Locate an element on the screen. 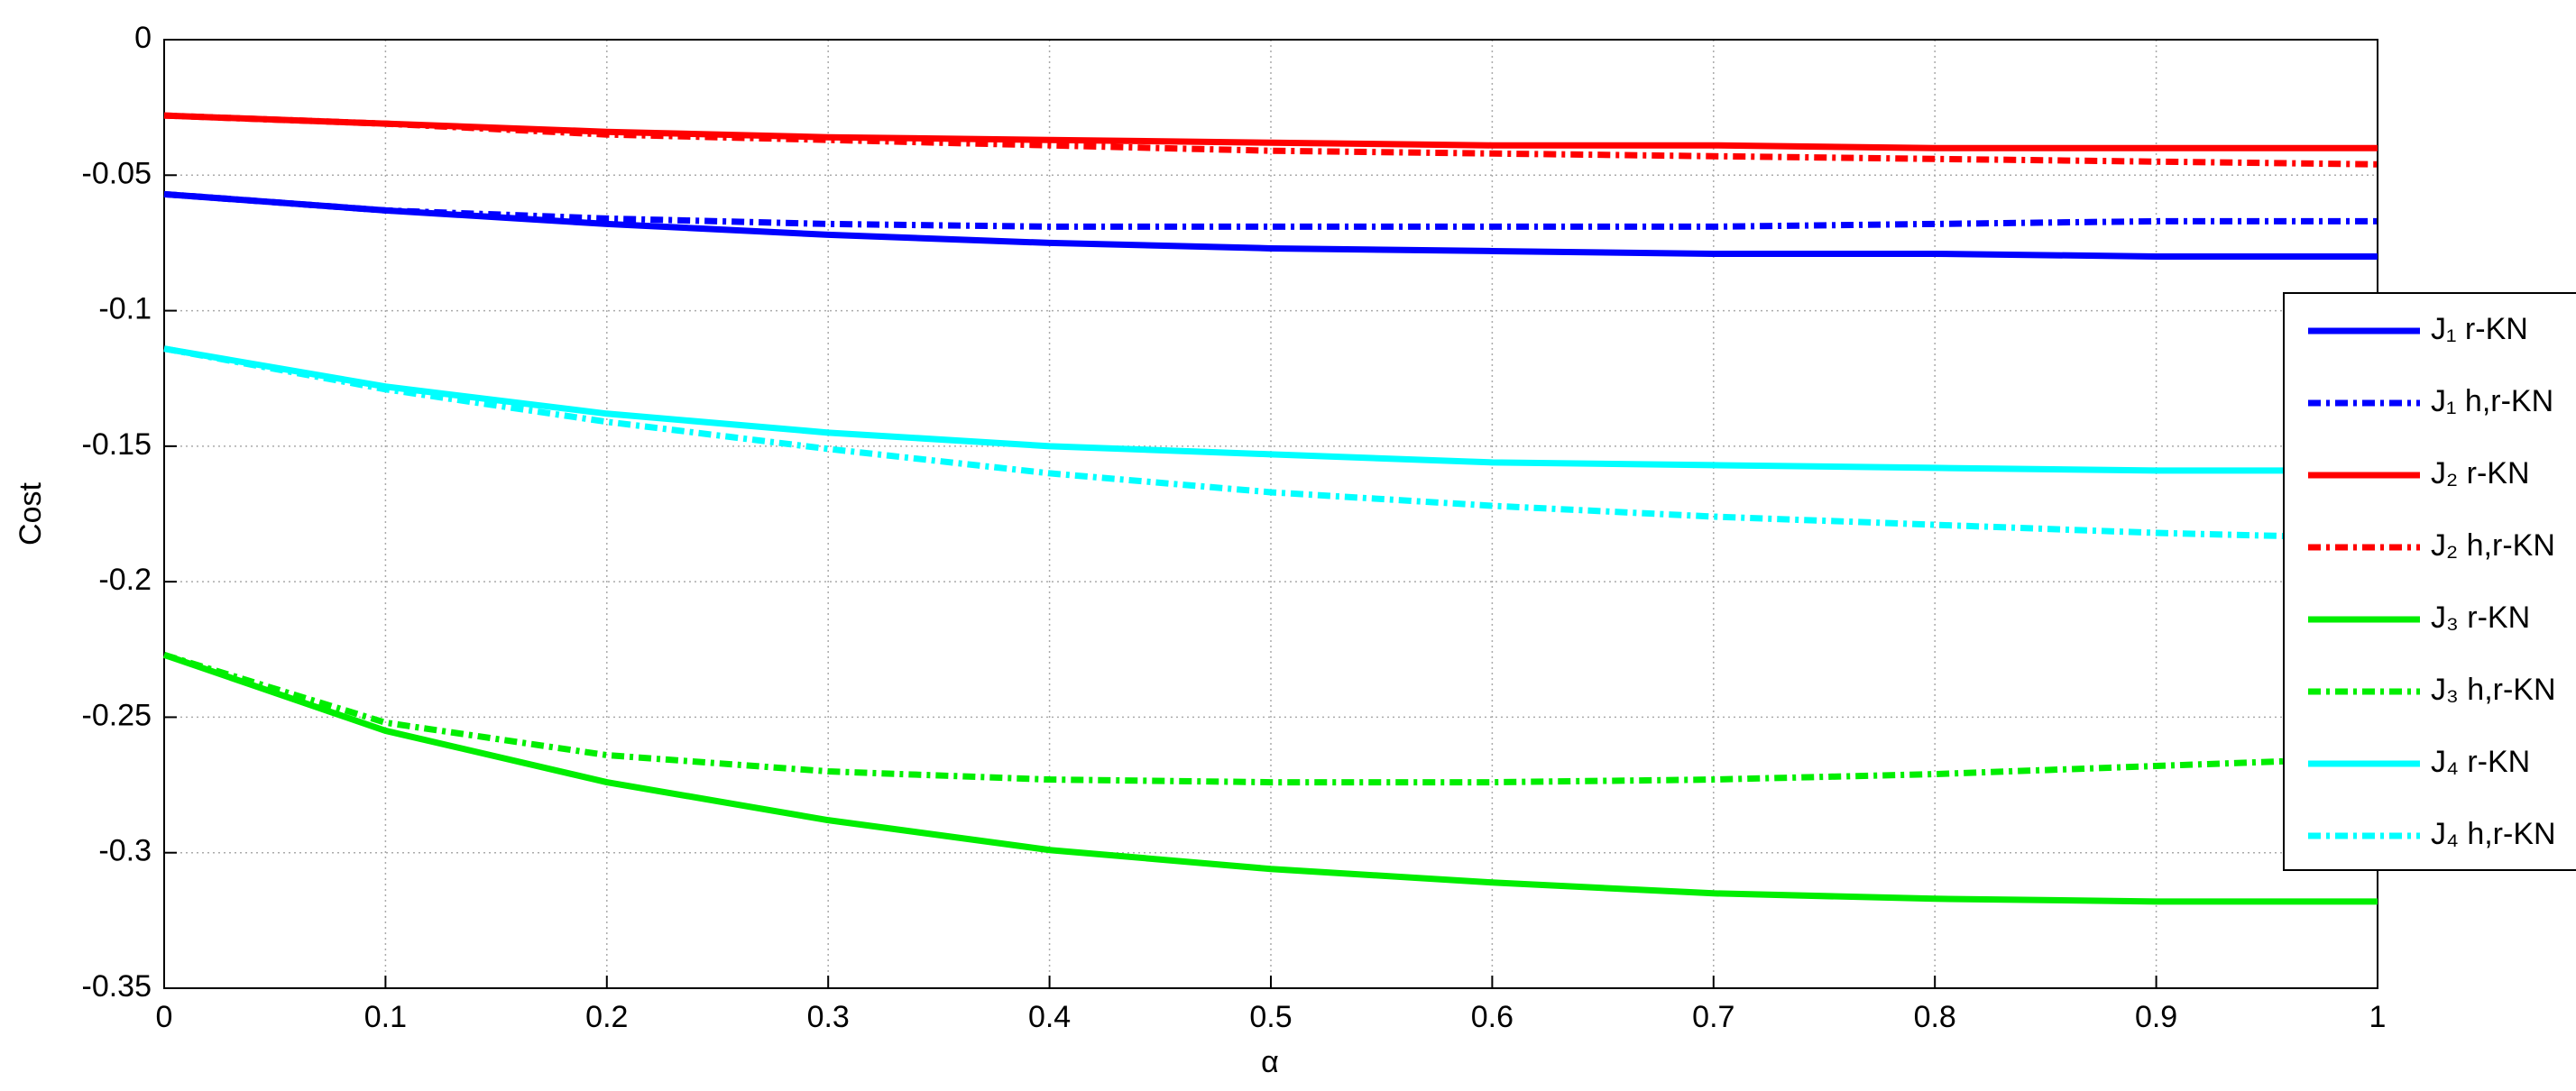 The image size is (2576, 1091). y-tick-label: -0.1 is located at coordinates (125, 309).